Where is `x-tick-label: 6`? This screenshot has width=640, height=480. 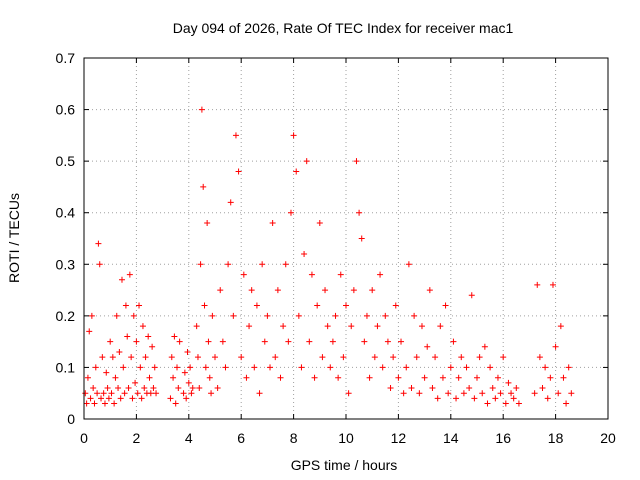 x-tick-label: 6 is located at coordinates (241, 438).